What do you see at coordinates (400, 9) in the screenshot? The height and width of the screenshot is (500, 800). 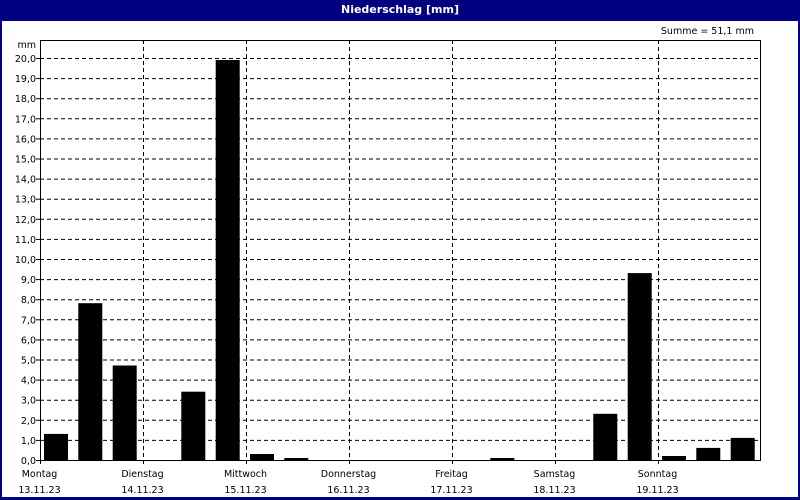 I see `window-title: Niederschlag [mm]` at bounding box center [400, 9].